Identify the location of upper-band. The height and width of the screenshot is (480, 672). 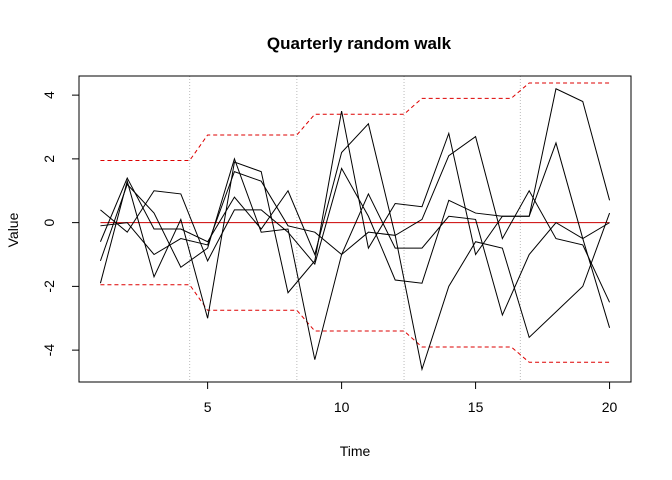
(355, 121).